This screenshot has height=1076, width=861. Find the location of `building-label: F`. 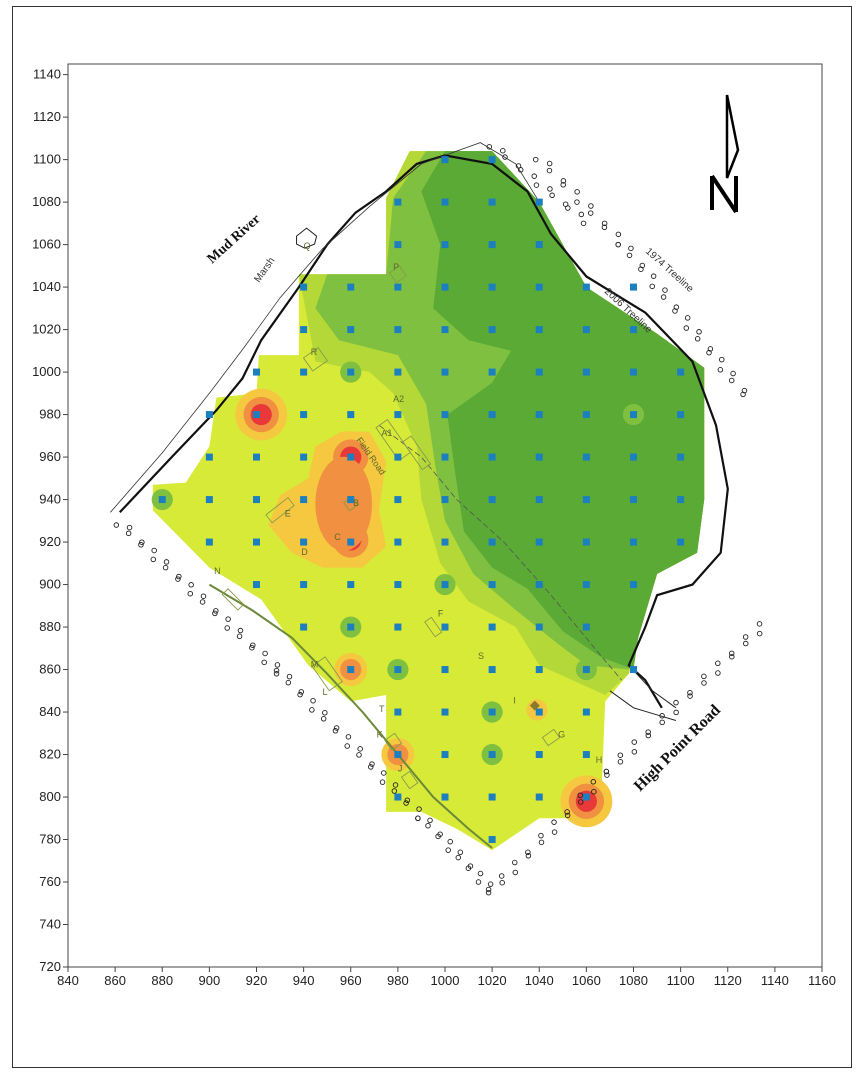

building-label: F is located at coordinates (441, 613).